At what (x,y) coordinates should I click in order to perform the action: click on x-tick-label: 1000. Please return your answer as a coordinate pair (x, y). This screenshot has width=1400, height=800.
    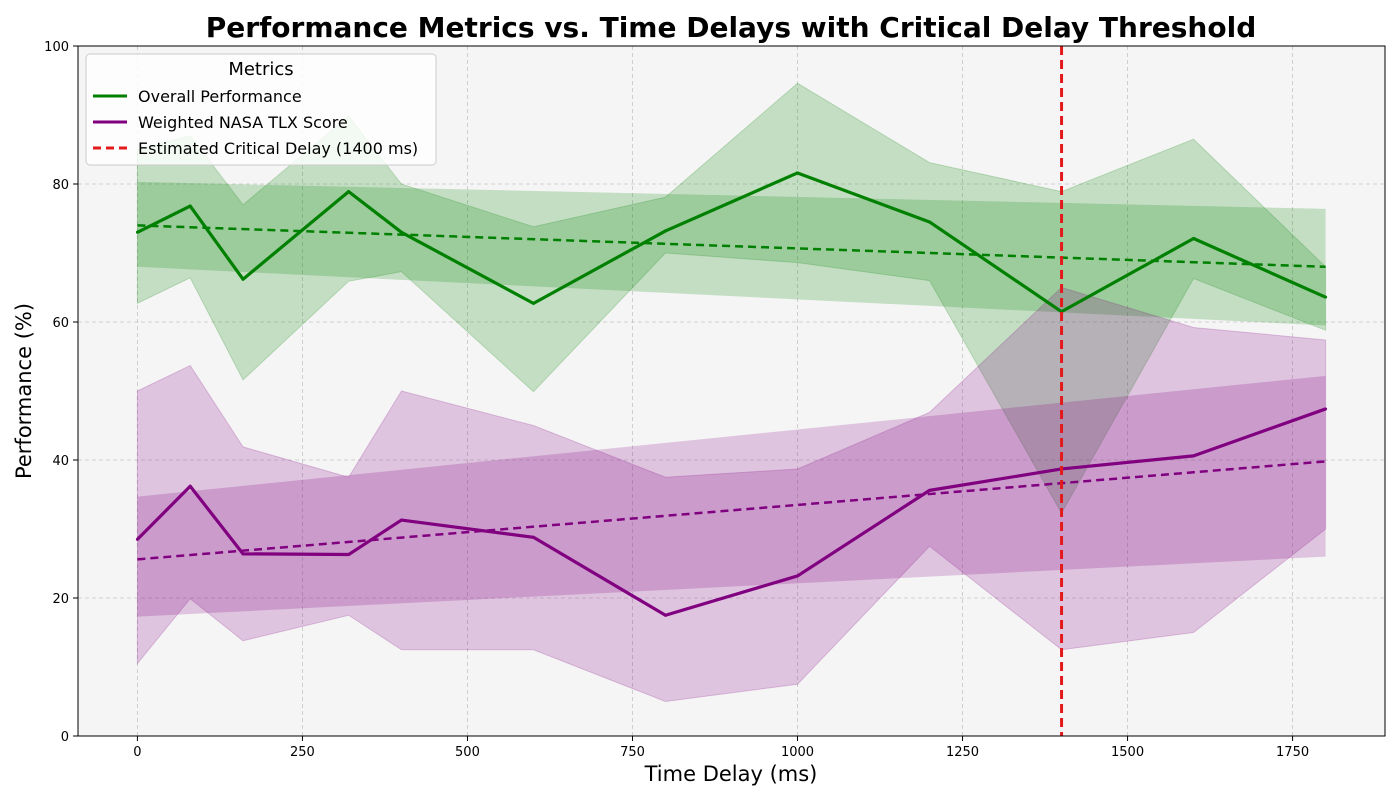
    Looking at the image, I should click on (797, 752).